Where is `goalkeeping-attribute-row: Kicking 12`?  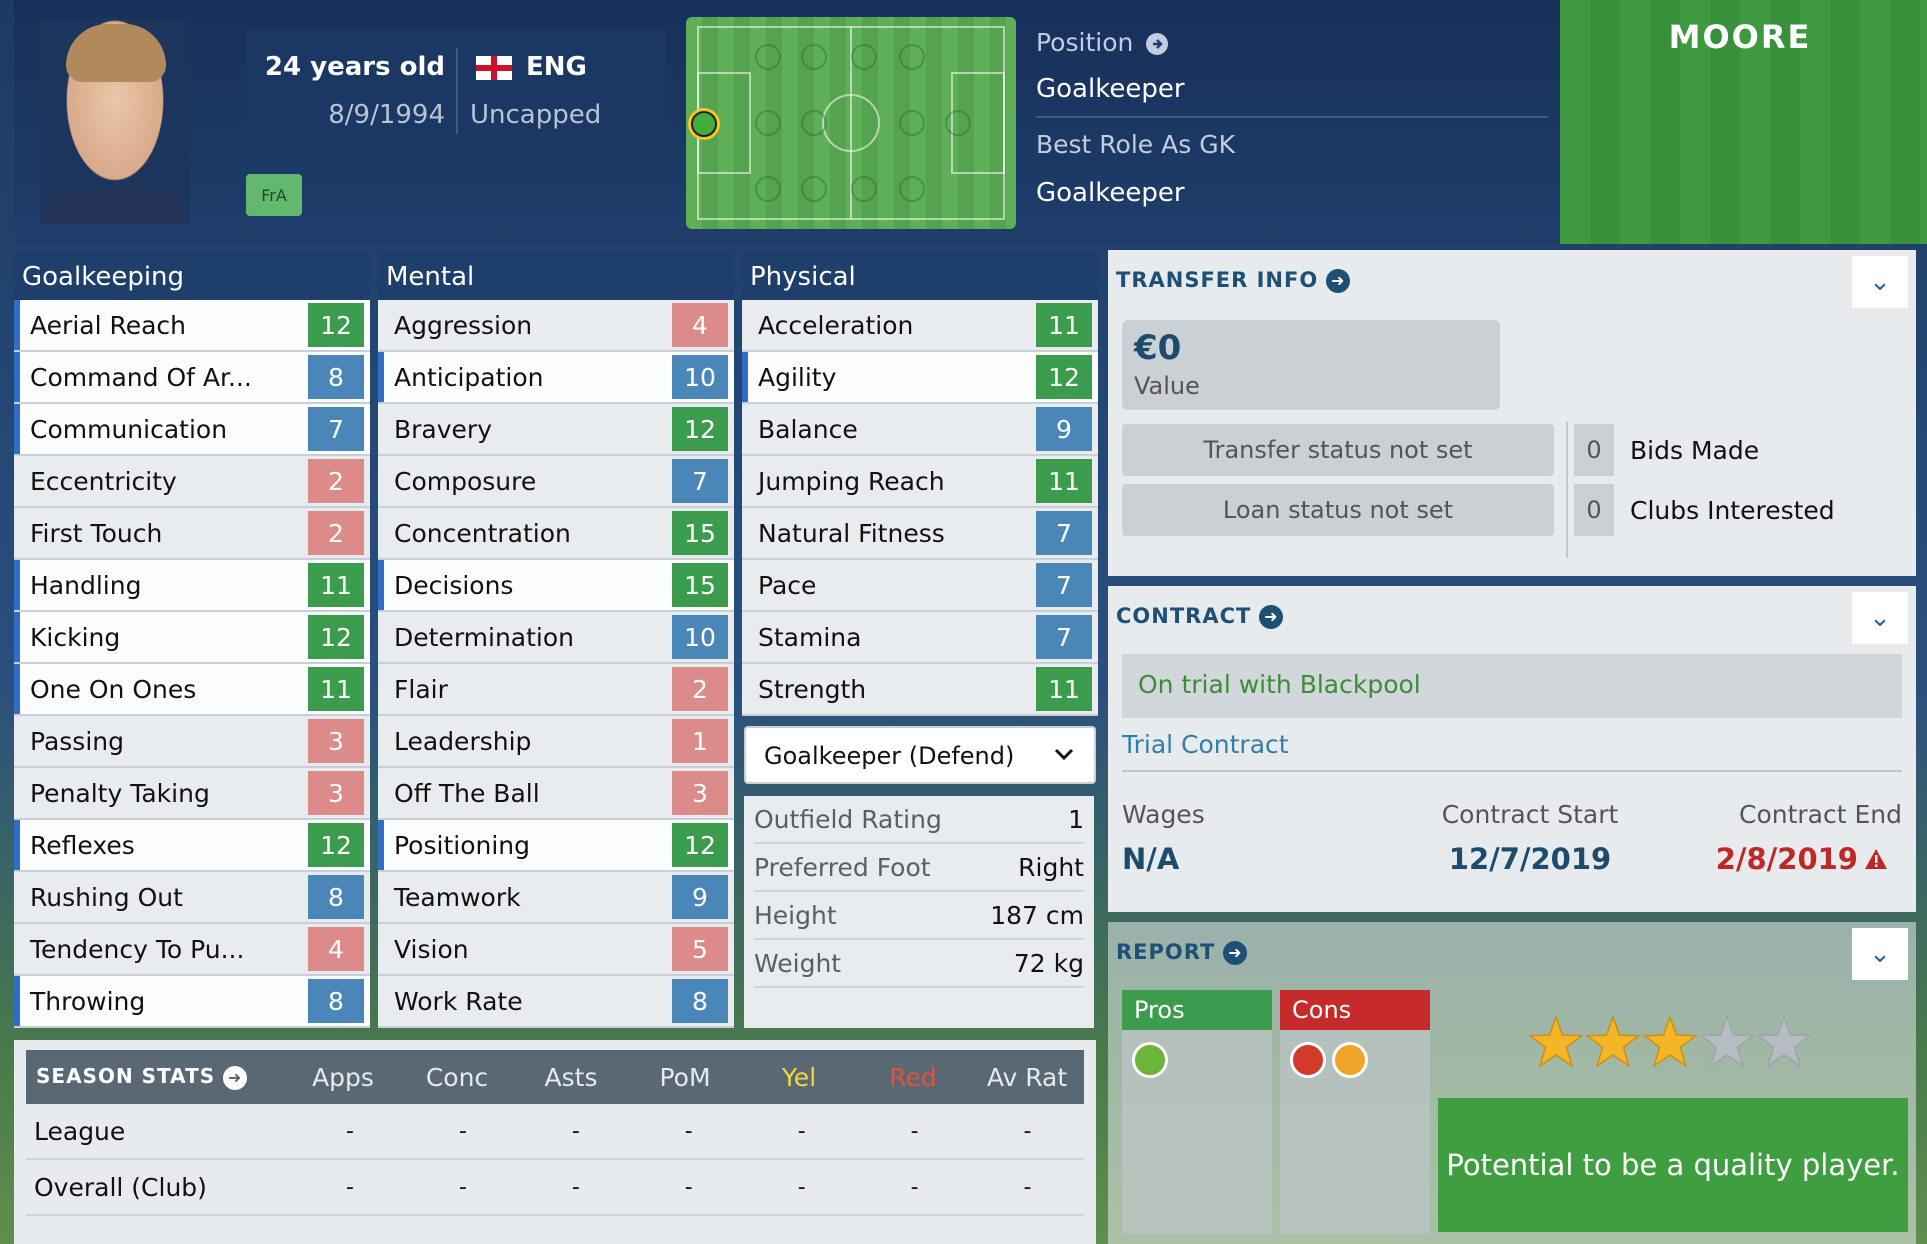
goalkeeping-attribute-row: Kicking 12 is located at coordinates (192, 638).